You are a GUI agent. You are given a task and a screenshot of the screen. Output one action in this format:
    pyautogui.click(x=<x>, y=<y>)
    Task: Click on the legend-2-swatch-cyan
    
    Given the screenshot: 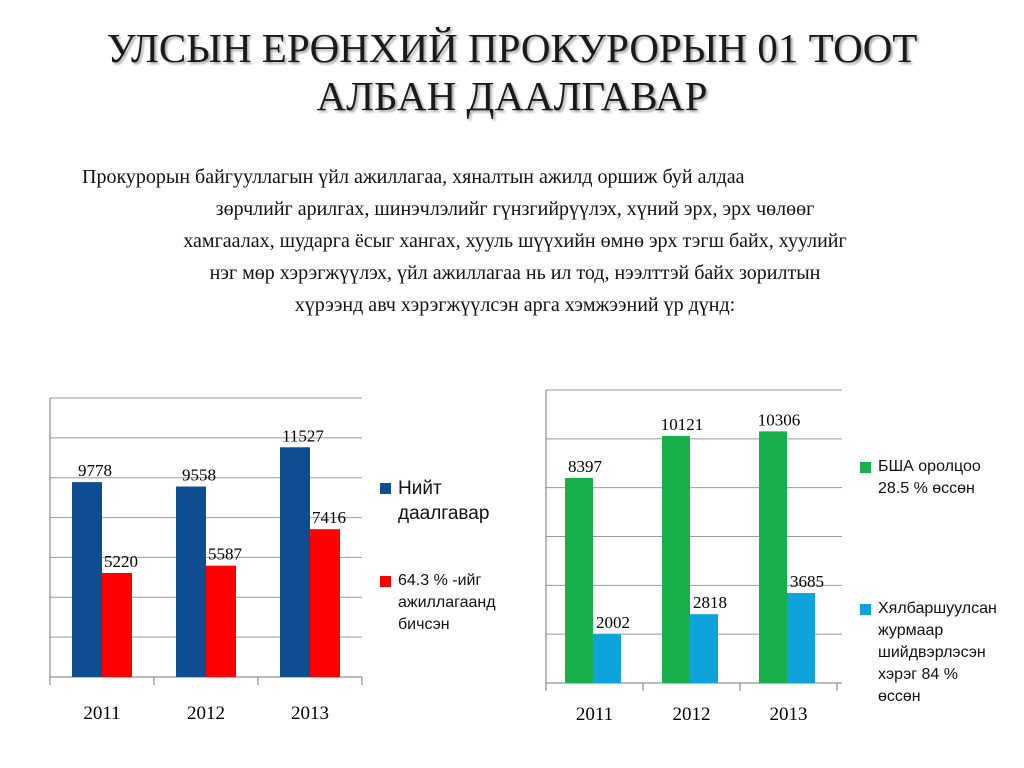 What is the action you would take?
    pyautogui.click(x=865, y=609)
    